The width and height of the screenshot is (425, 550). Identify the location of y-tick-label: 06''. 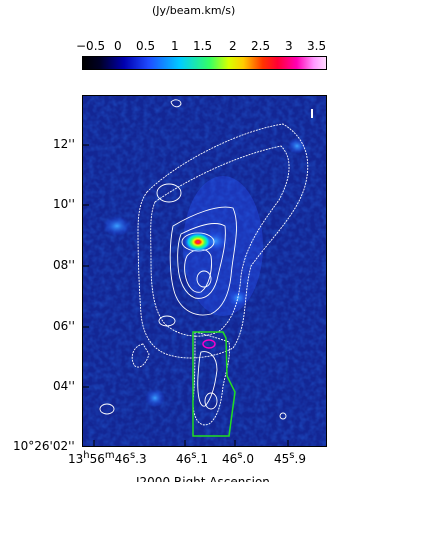
(64, 326).